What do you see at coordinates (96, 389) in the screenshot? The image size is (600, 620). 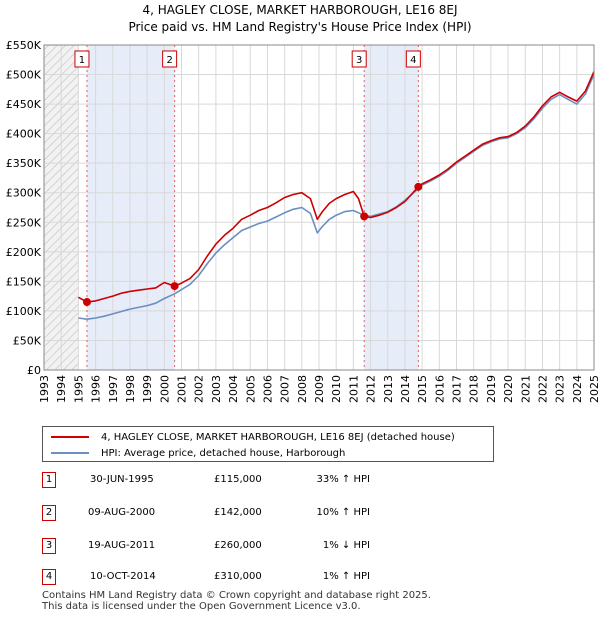 I see `x-tick-label: 1996` at bounding box center [96, 389].